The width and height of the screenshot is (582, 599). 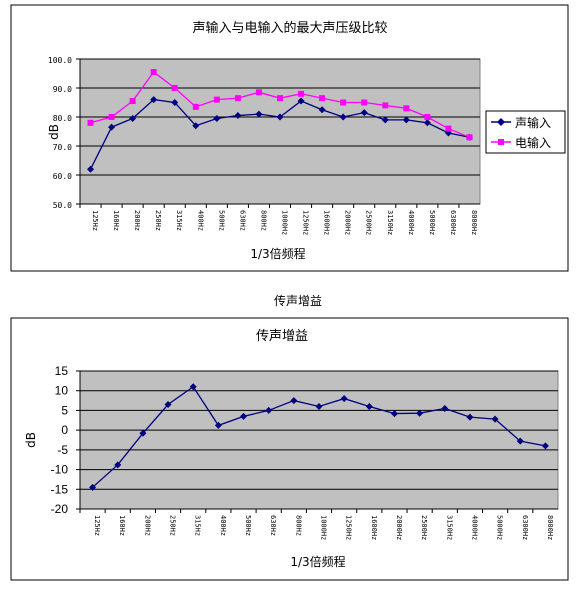 I want to click on chart2-y-tick-label: -5, so click(x=62, y=450).